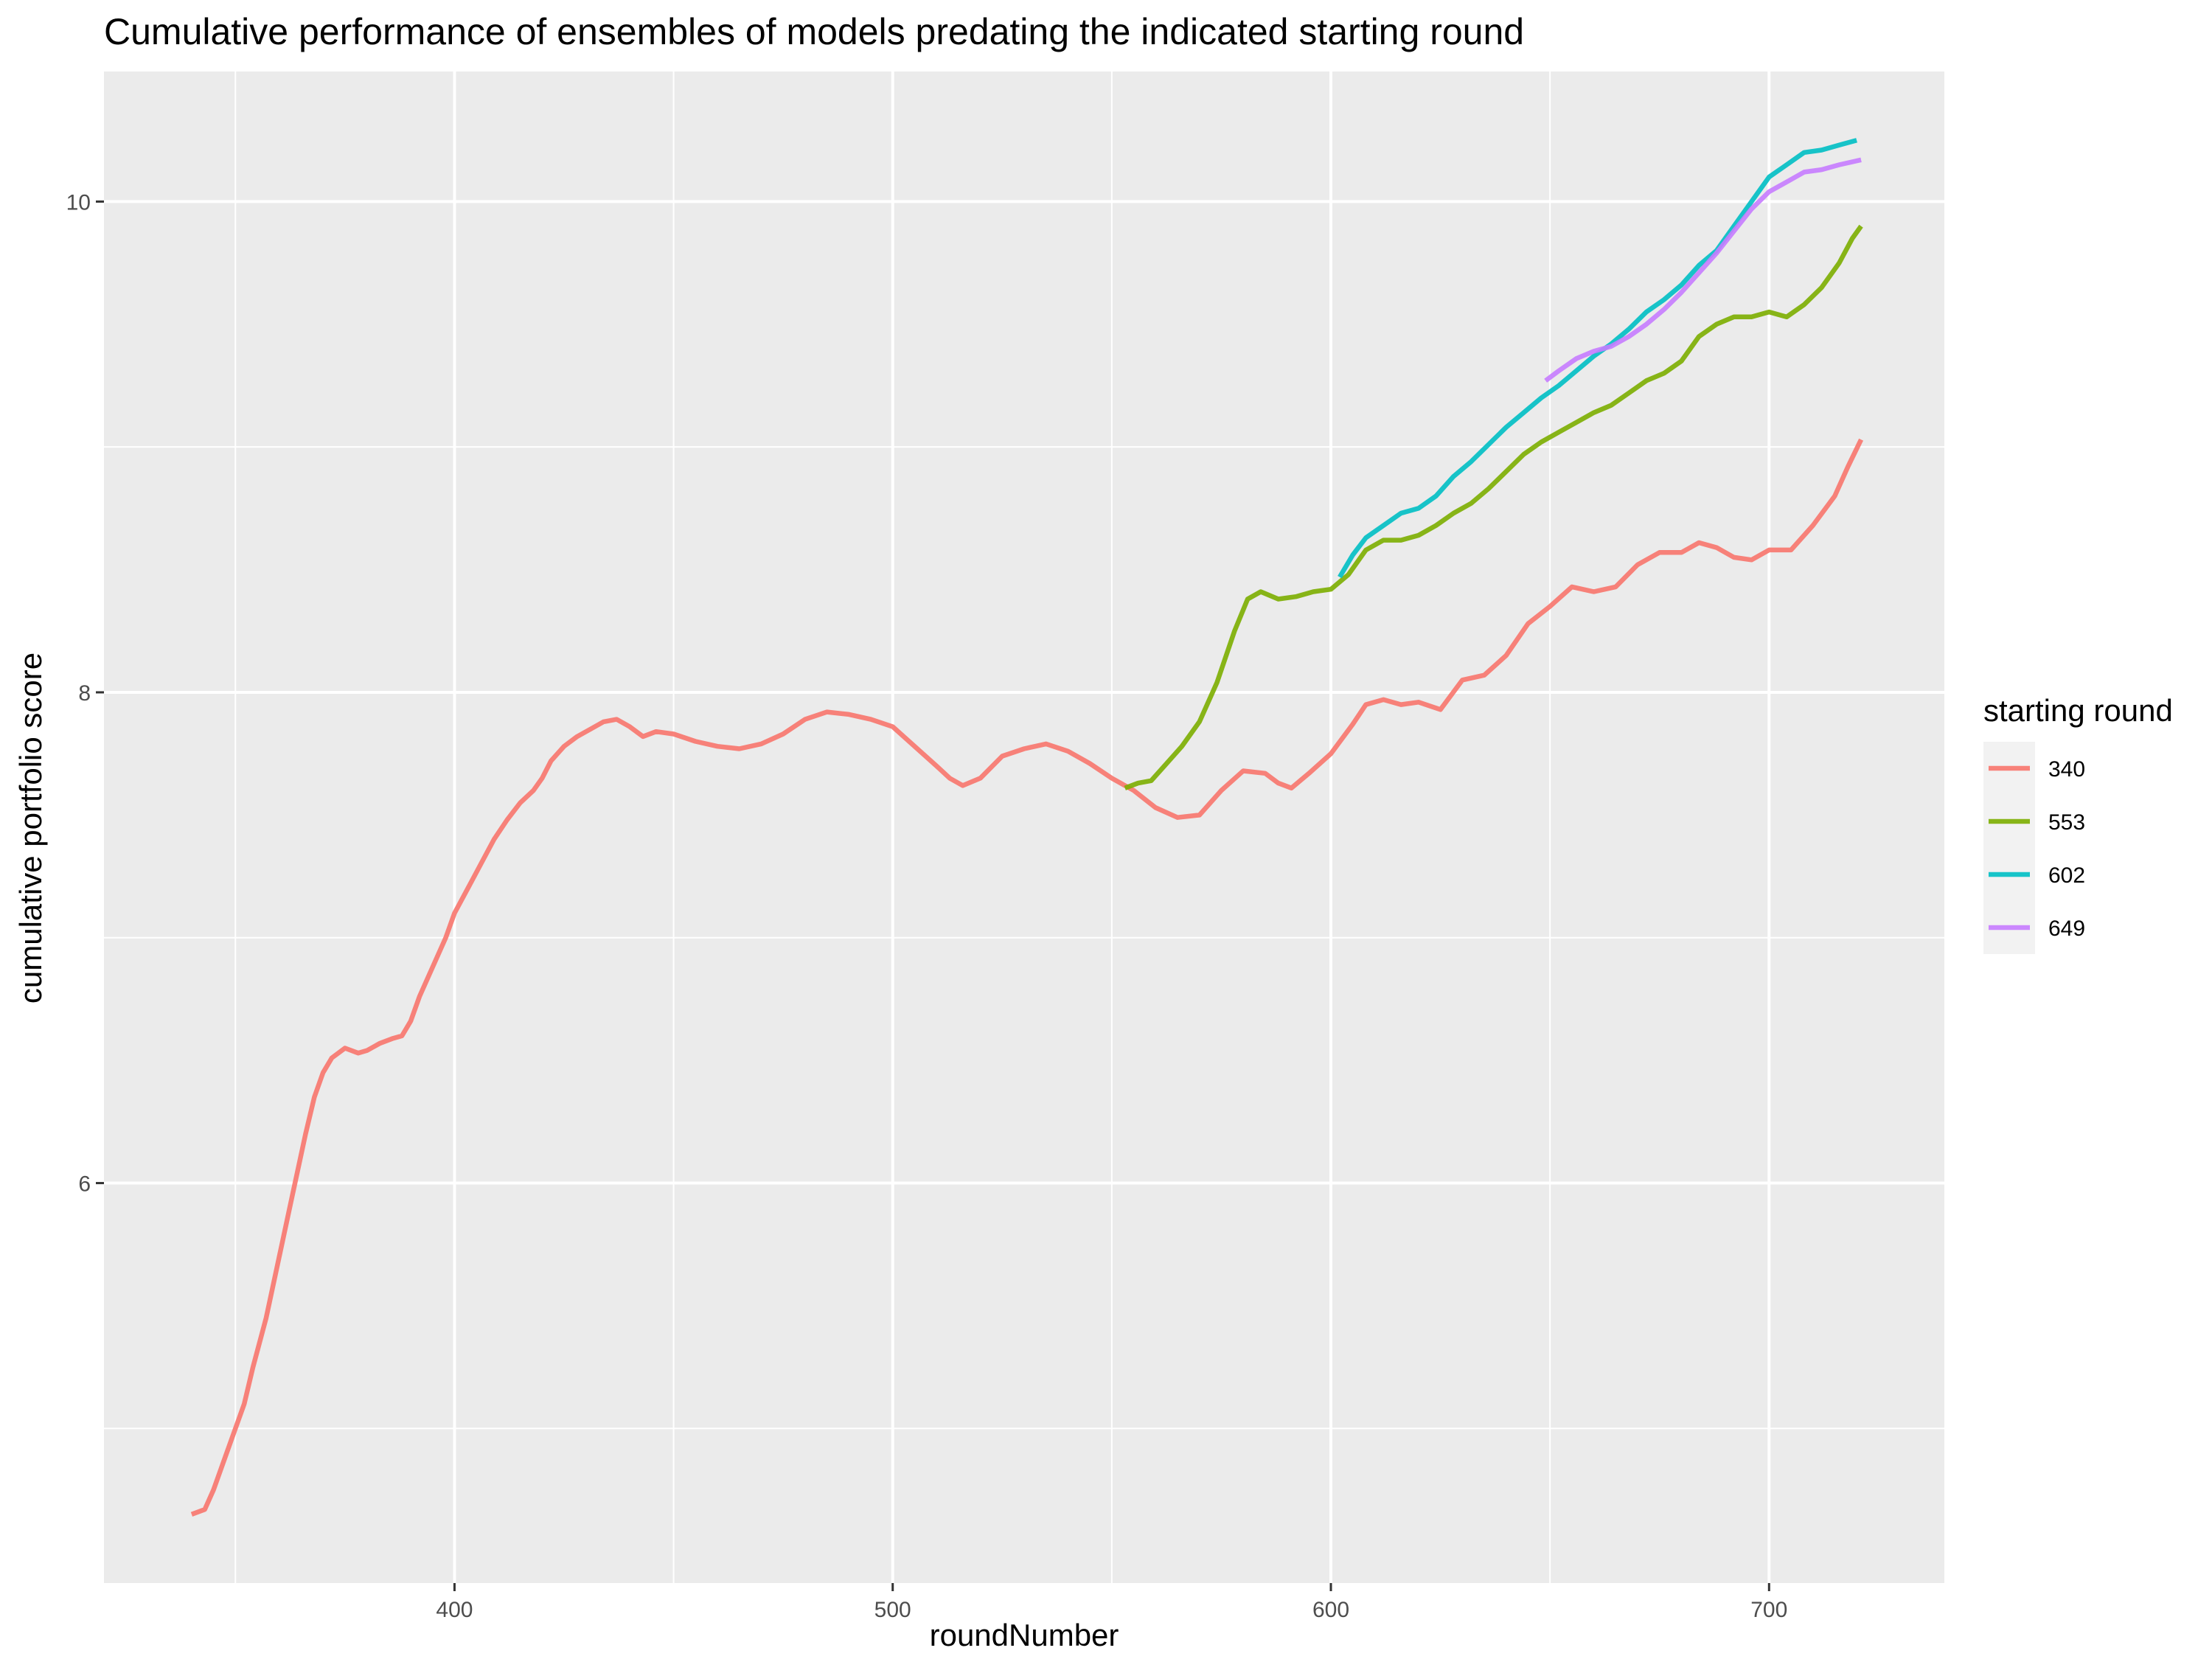  What do you see at coordinates (2066, 929) in the screenshot?
I see `legend-label-649: 649` at bounding box center [2066, 929].